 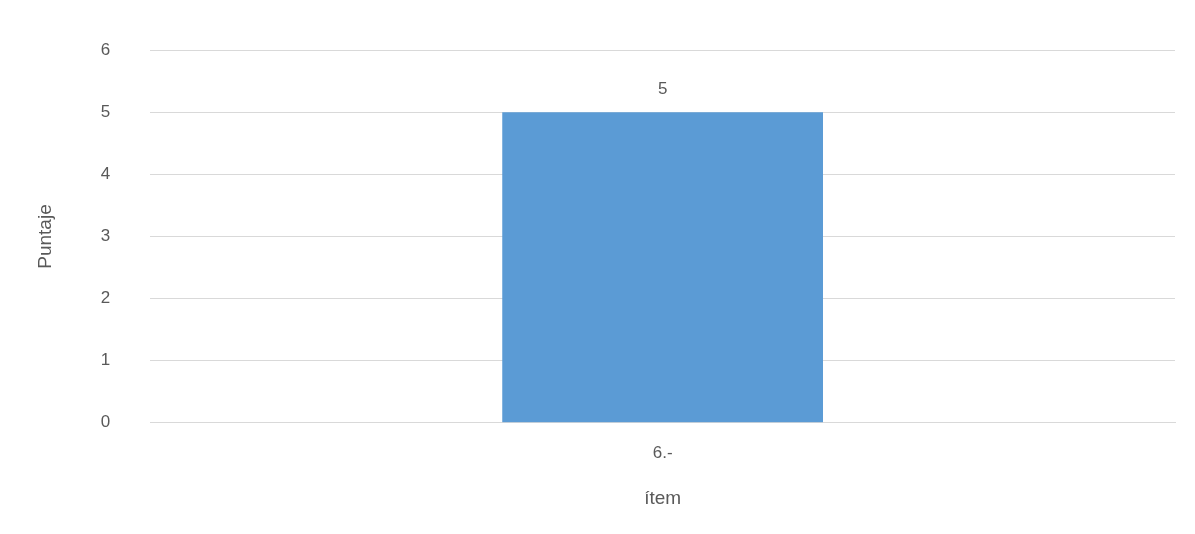 I want to click on y-tick-label: 0, so click(x=105, y=422).